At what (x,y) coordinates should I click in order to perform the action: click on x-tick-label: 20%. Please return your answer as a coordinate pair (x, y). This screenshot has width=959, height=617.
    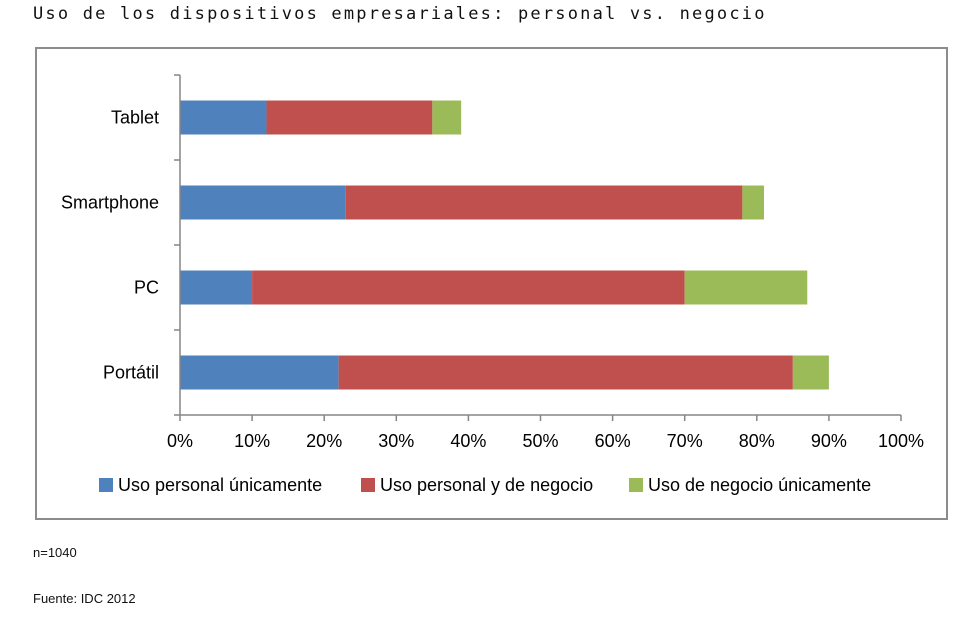
    Looking at the image, I should click on (324, 441).